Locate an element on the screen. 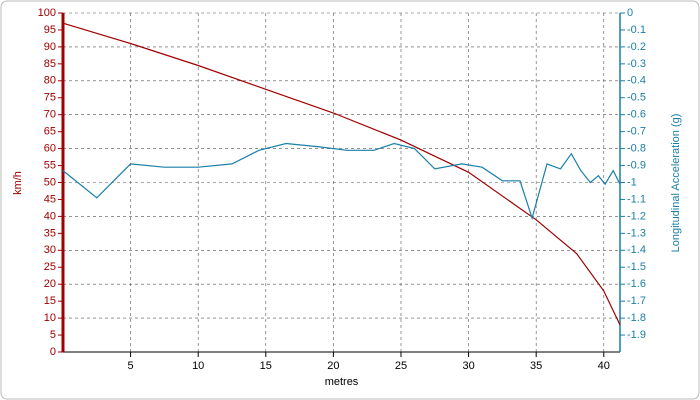  y2-tick-label: -0.4 is located at coordinates (636, 81).